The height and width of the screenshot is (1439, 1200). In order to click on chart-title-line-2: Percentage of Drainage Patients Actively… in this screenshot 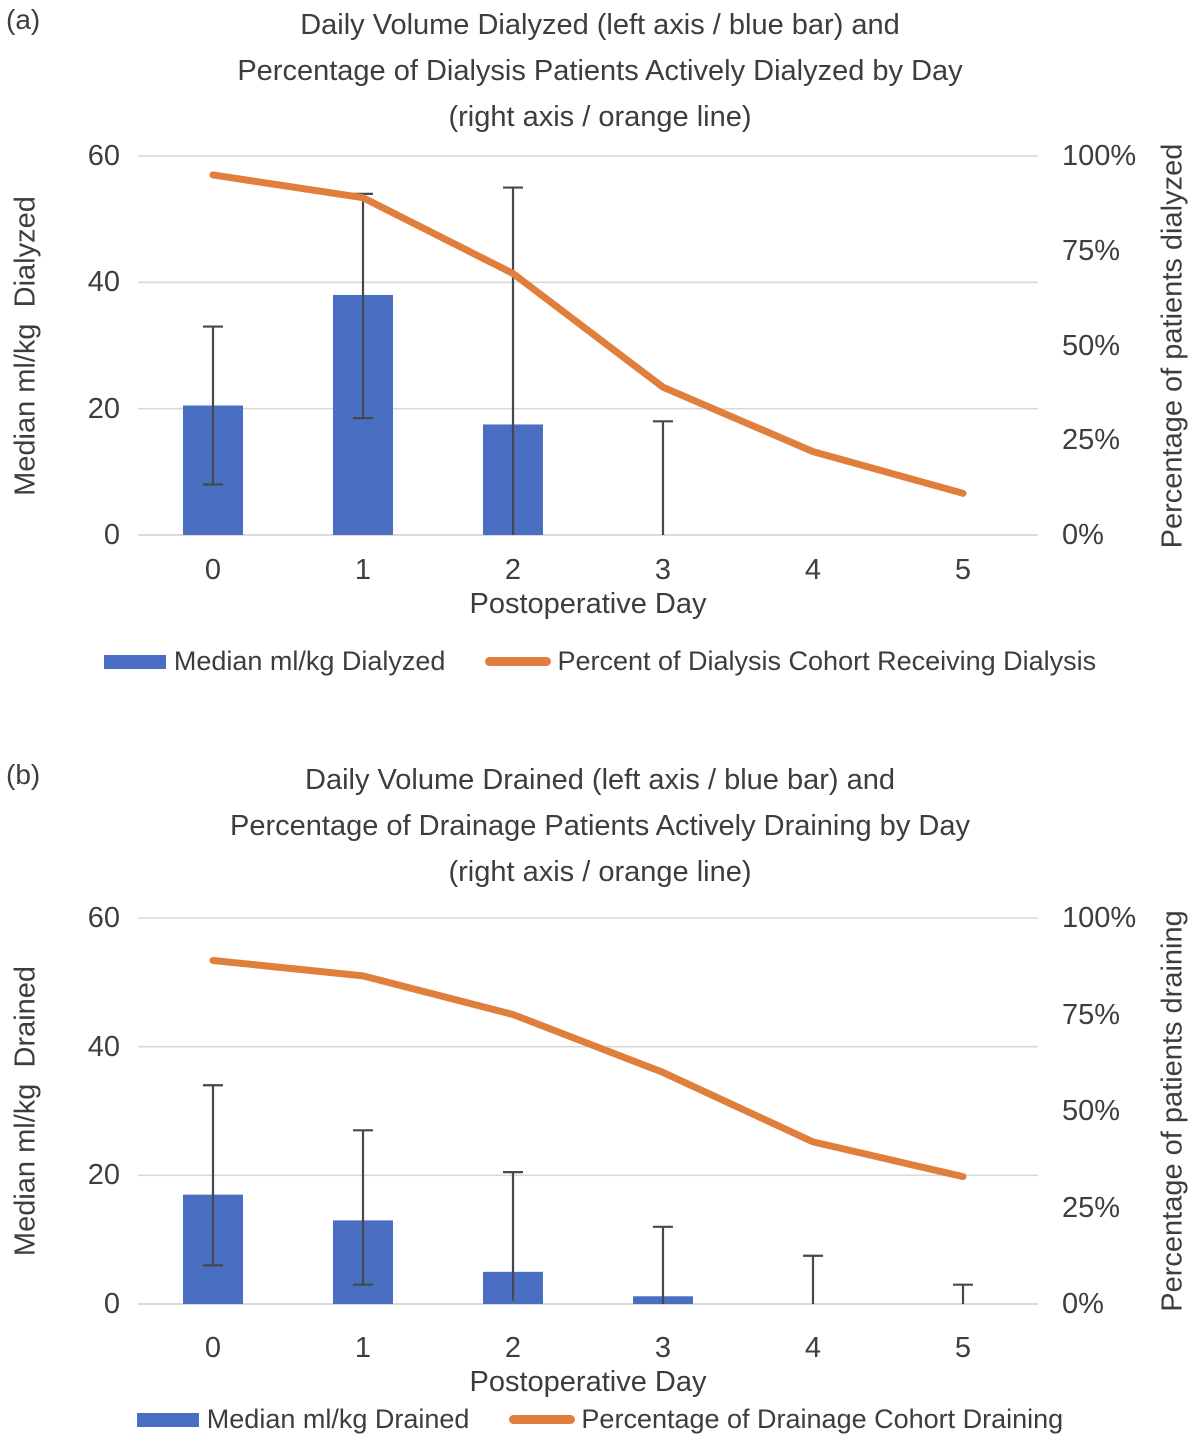, I will do `click(600, 826)`.